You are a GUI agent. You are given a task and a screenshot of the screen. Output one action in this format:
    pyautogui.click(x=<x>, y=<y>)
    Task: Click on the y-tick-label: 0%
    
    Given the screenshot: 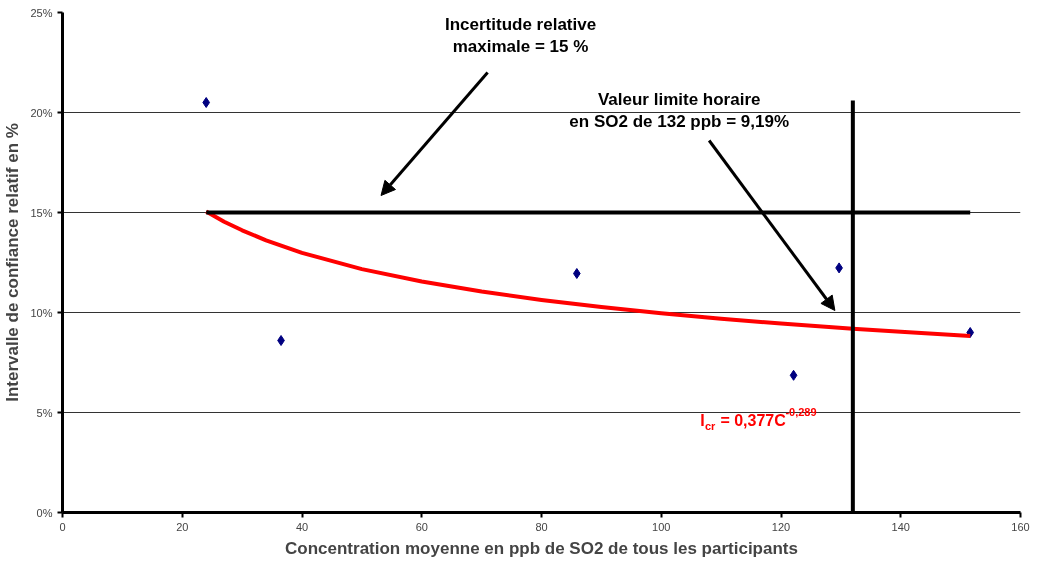 What is the action you would take?
    pyautogui.click(x=44, y=512)
    